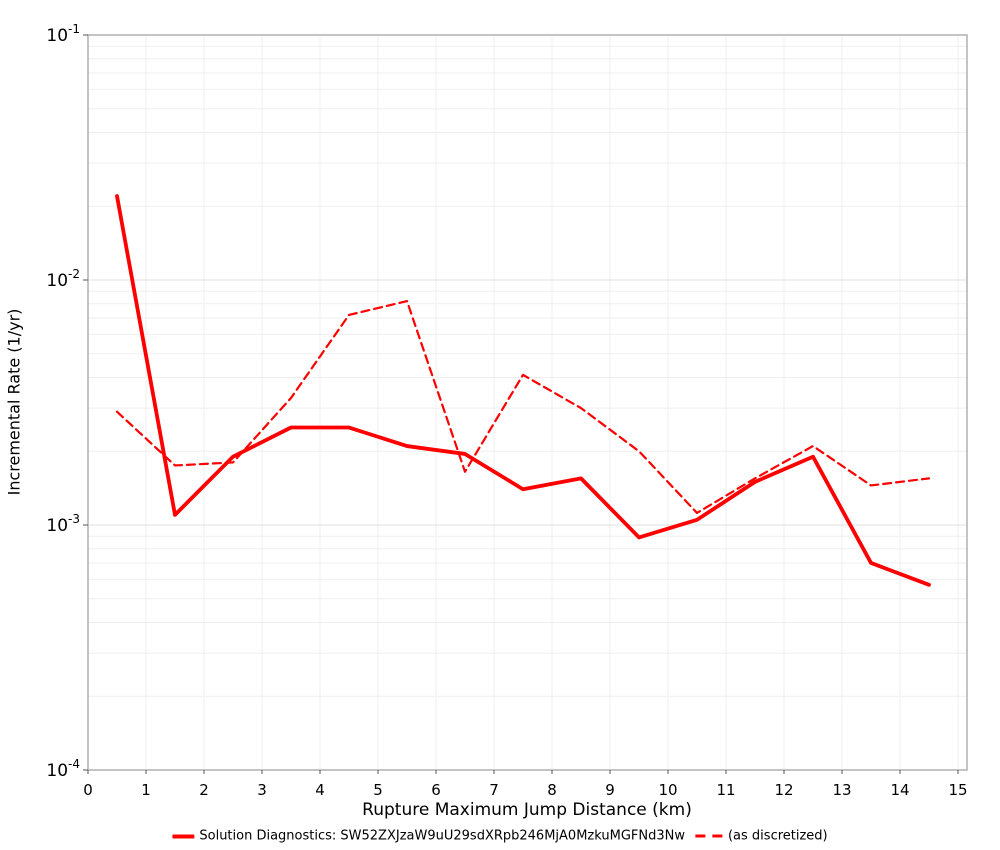 The height and width of the screenshot is (850, 1000). Describe the element at coordinates (708, 836) in the screenshot. I see `dashed-line-swatch` at that location.